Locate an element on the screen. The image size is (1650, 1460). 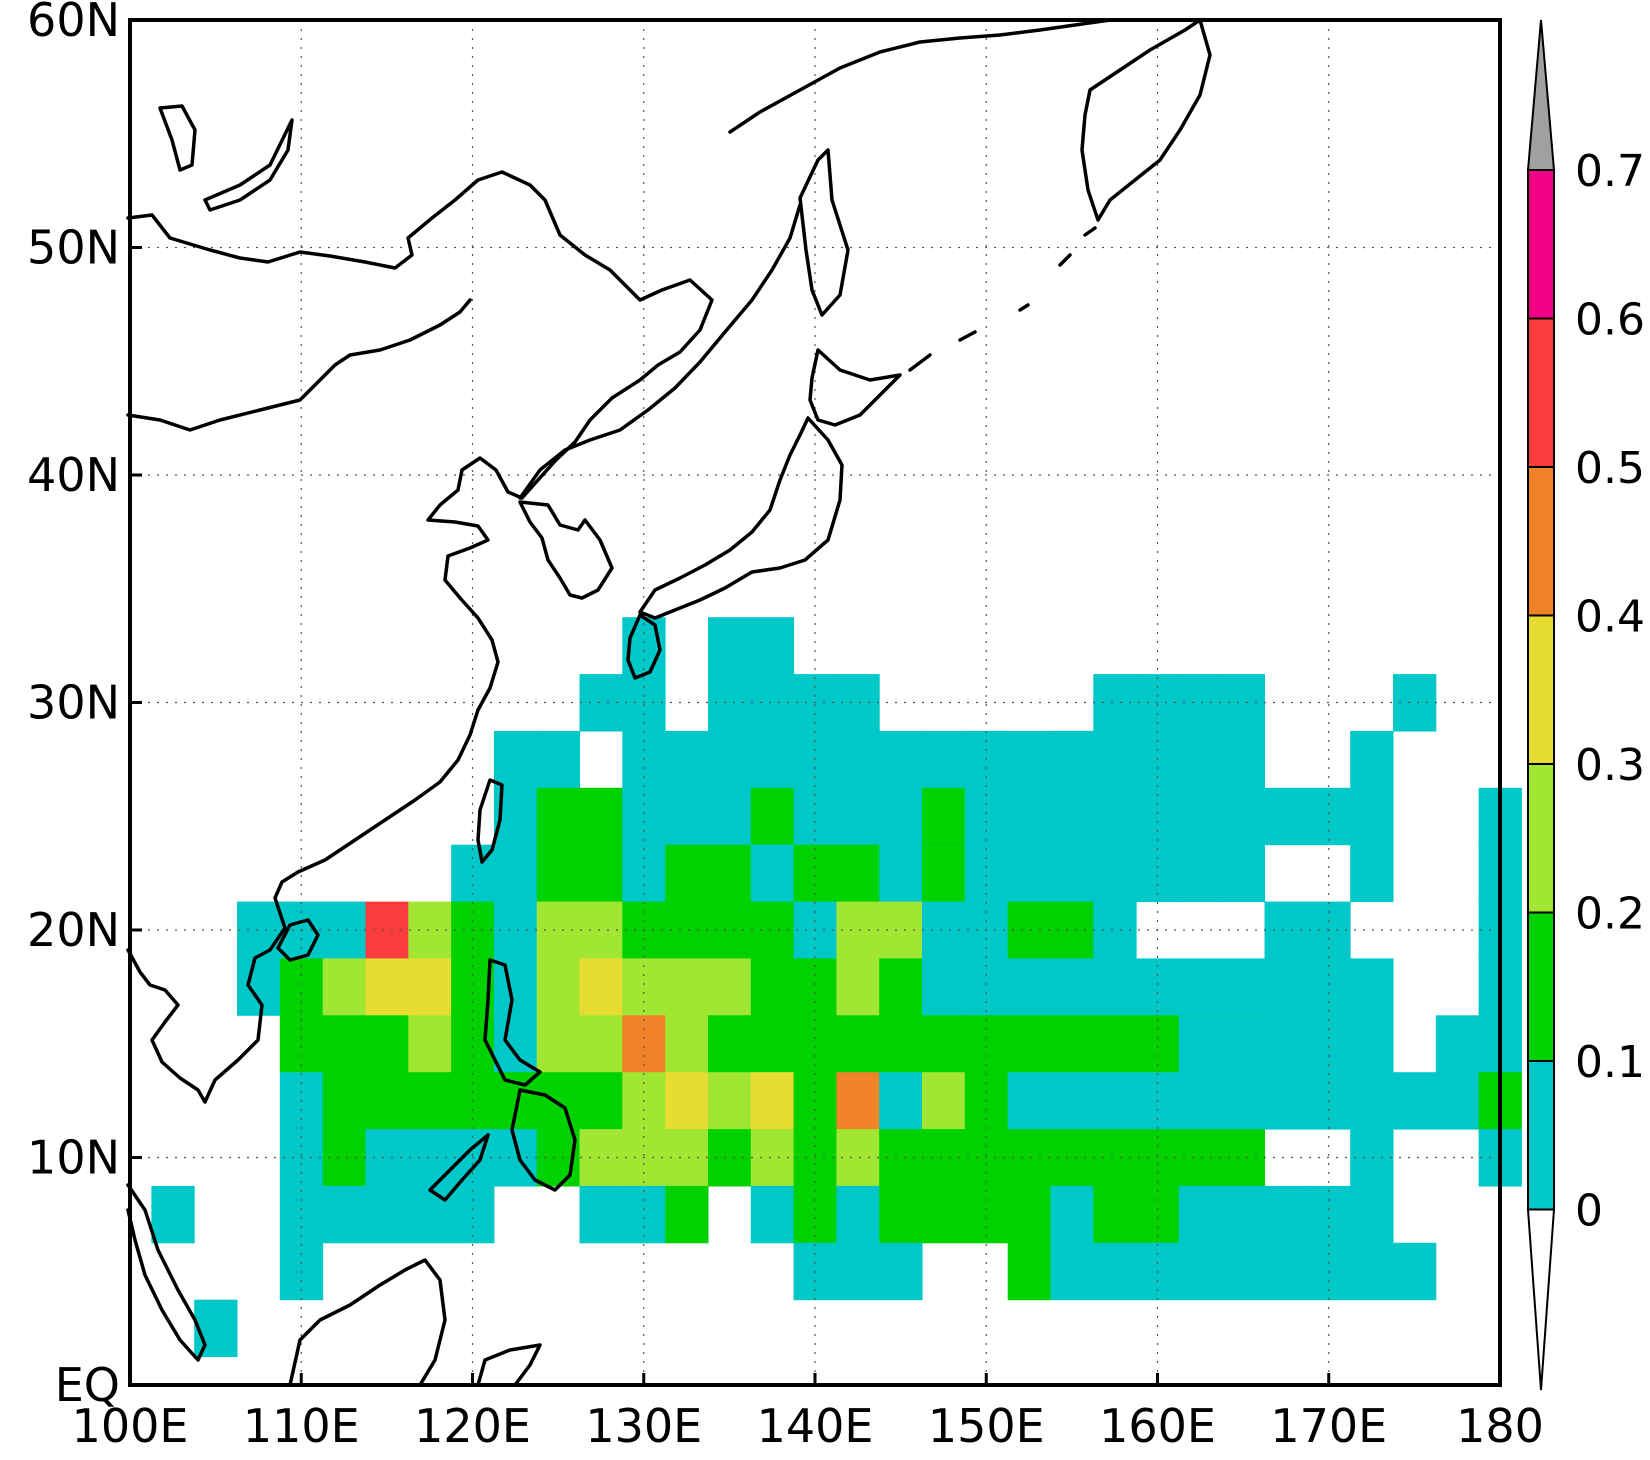
colorbar-label: 0.6 is located at coordinates (1610, 320).